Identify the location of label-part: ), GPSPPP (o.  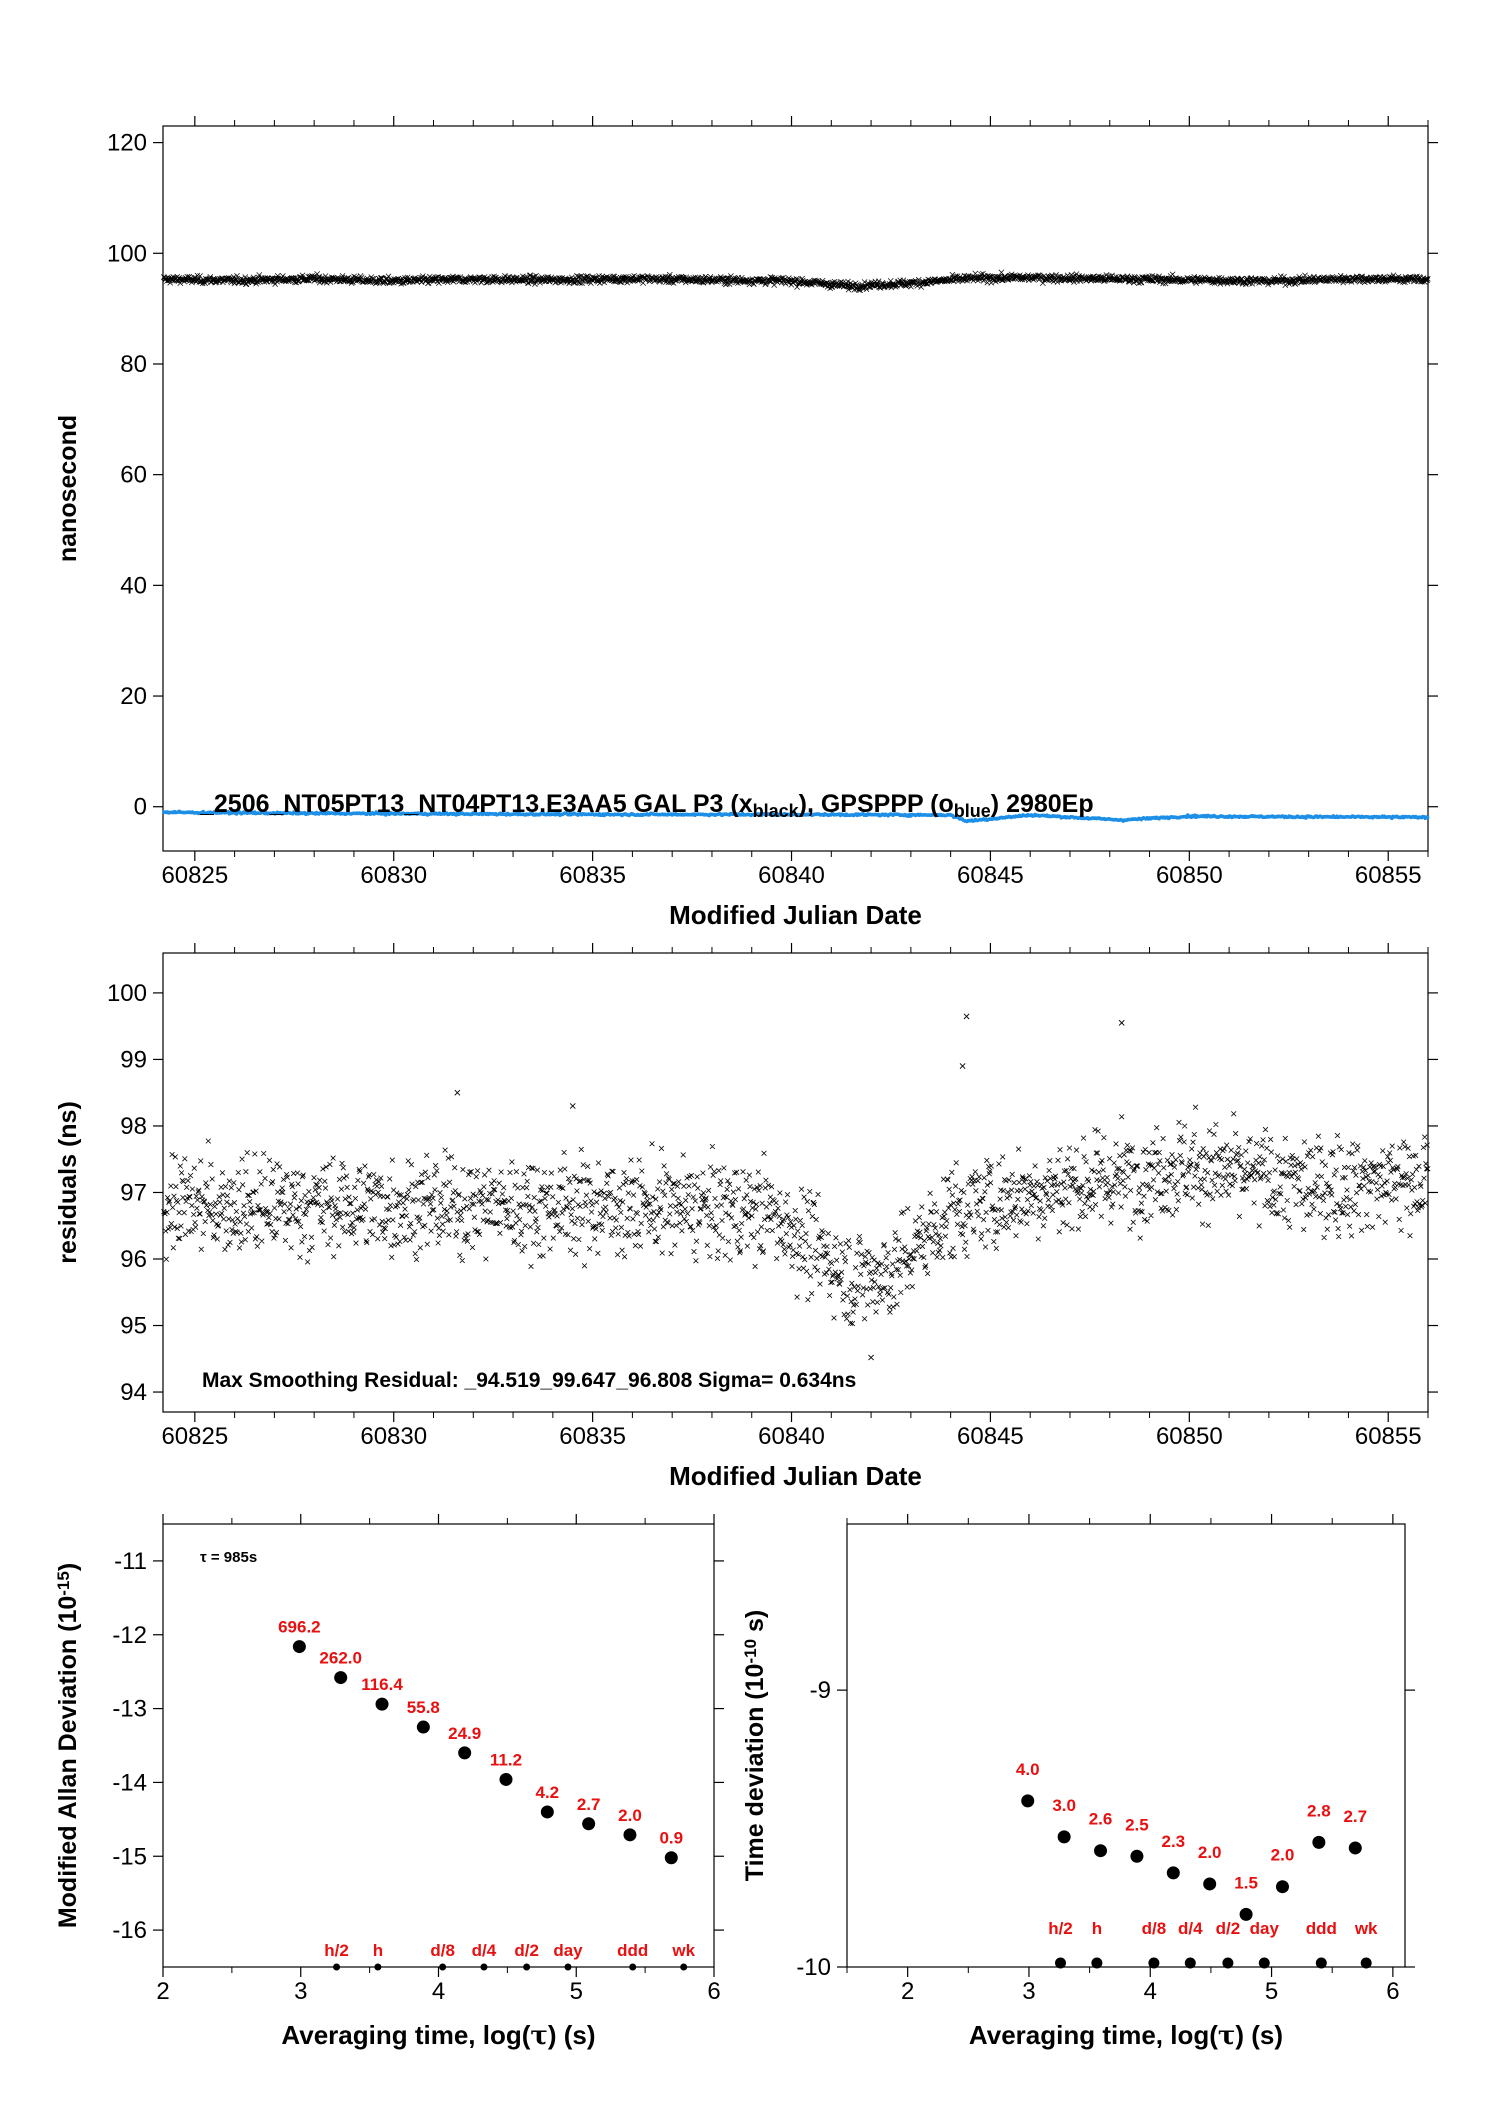
(876, 804).